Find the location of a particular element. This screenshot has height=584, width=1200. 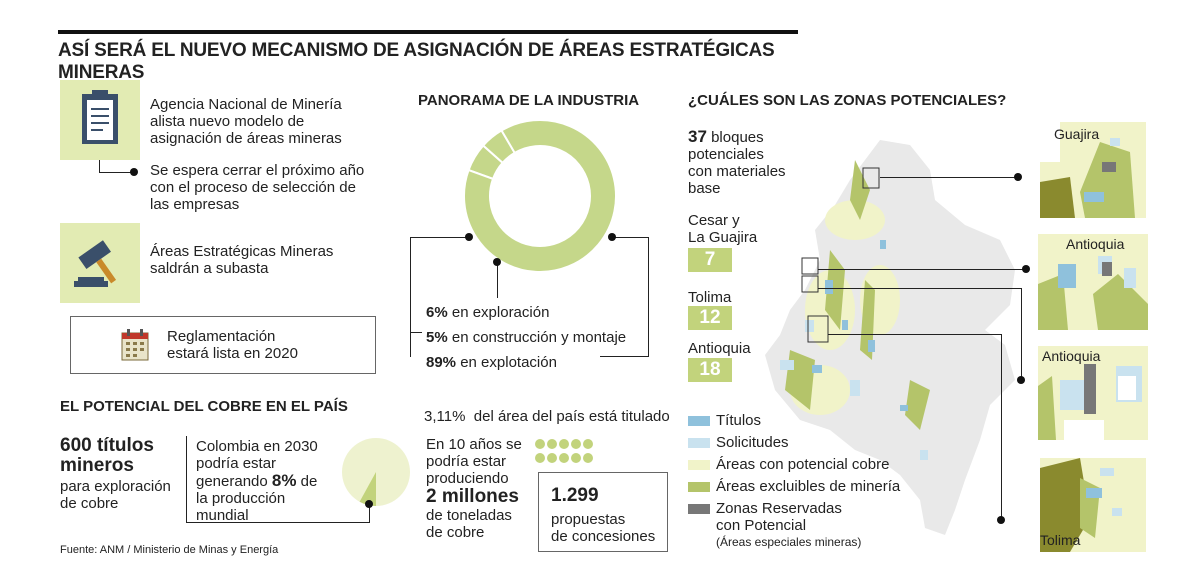

antioquia2-connector-v is located at coordinates (1021, 334).